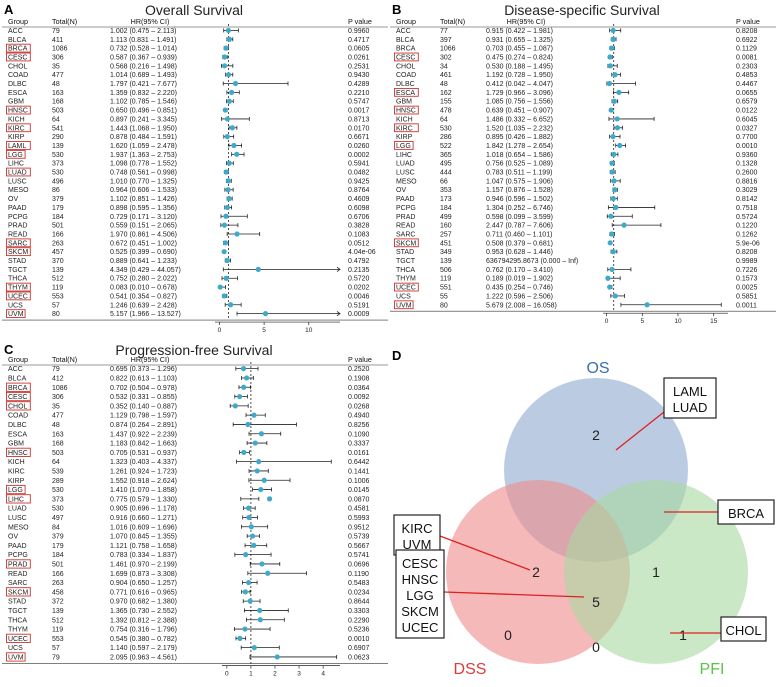 The width and height of the screenshot is (776, 687). Describe the element at coordinates (577, 296) in the screenshot. I see `table-row: UCS 55 1.222 (0.596 – 2.506) 0.5851` at that location.